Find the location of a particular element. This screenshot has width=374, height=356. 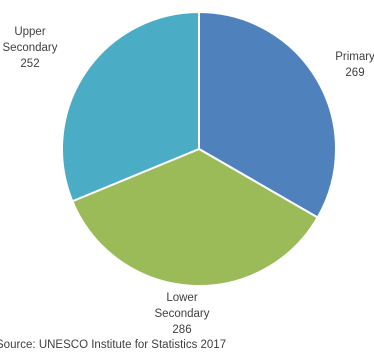

slice-label-upper-secondary: Upper Secondary 252 is located at coordinates (30, 48).